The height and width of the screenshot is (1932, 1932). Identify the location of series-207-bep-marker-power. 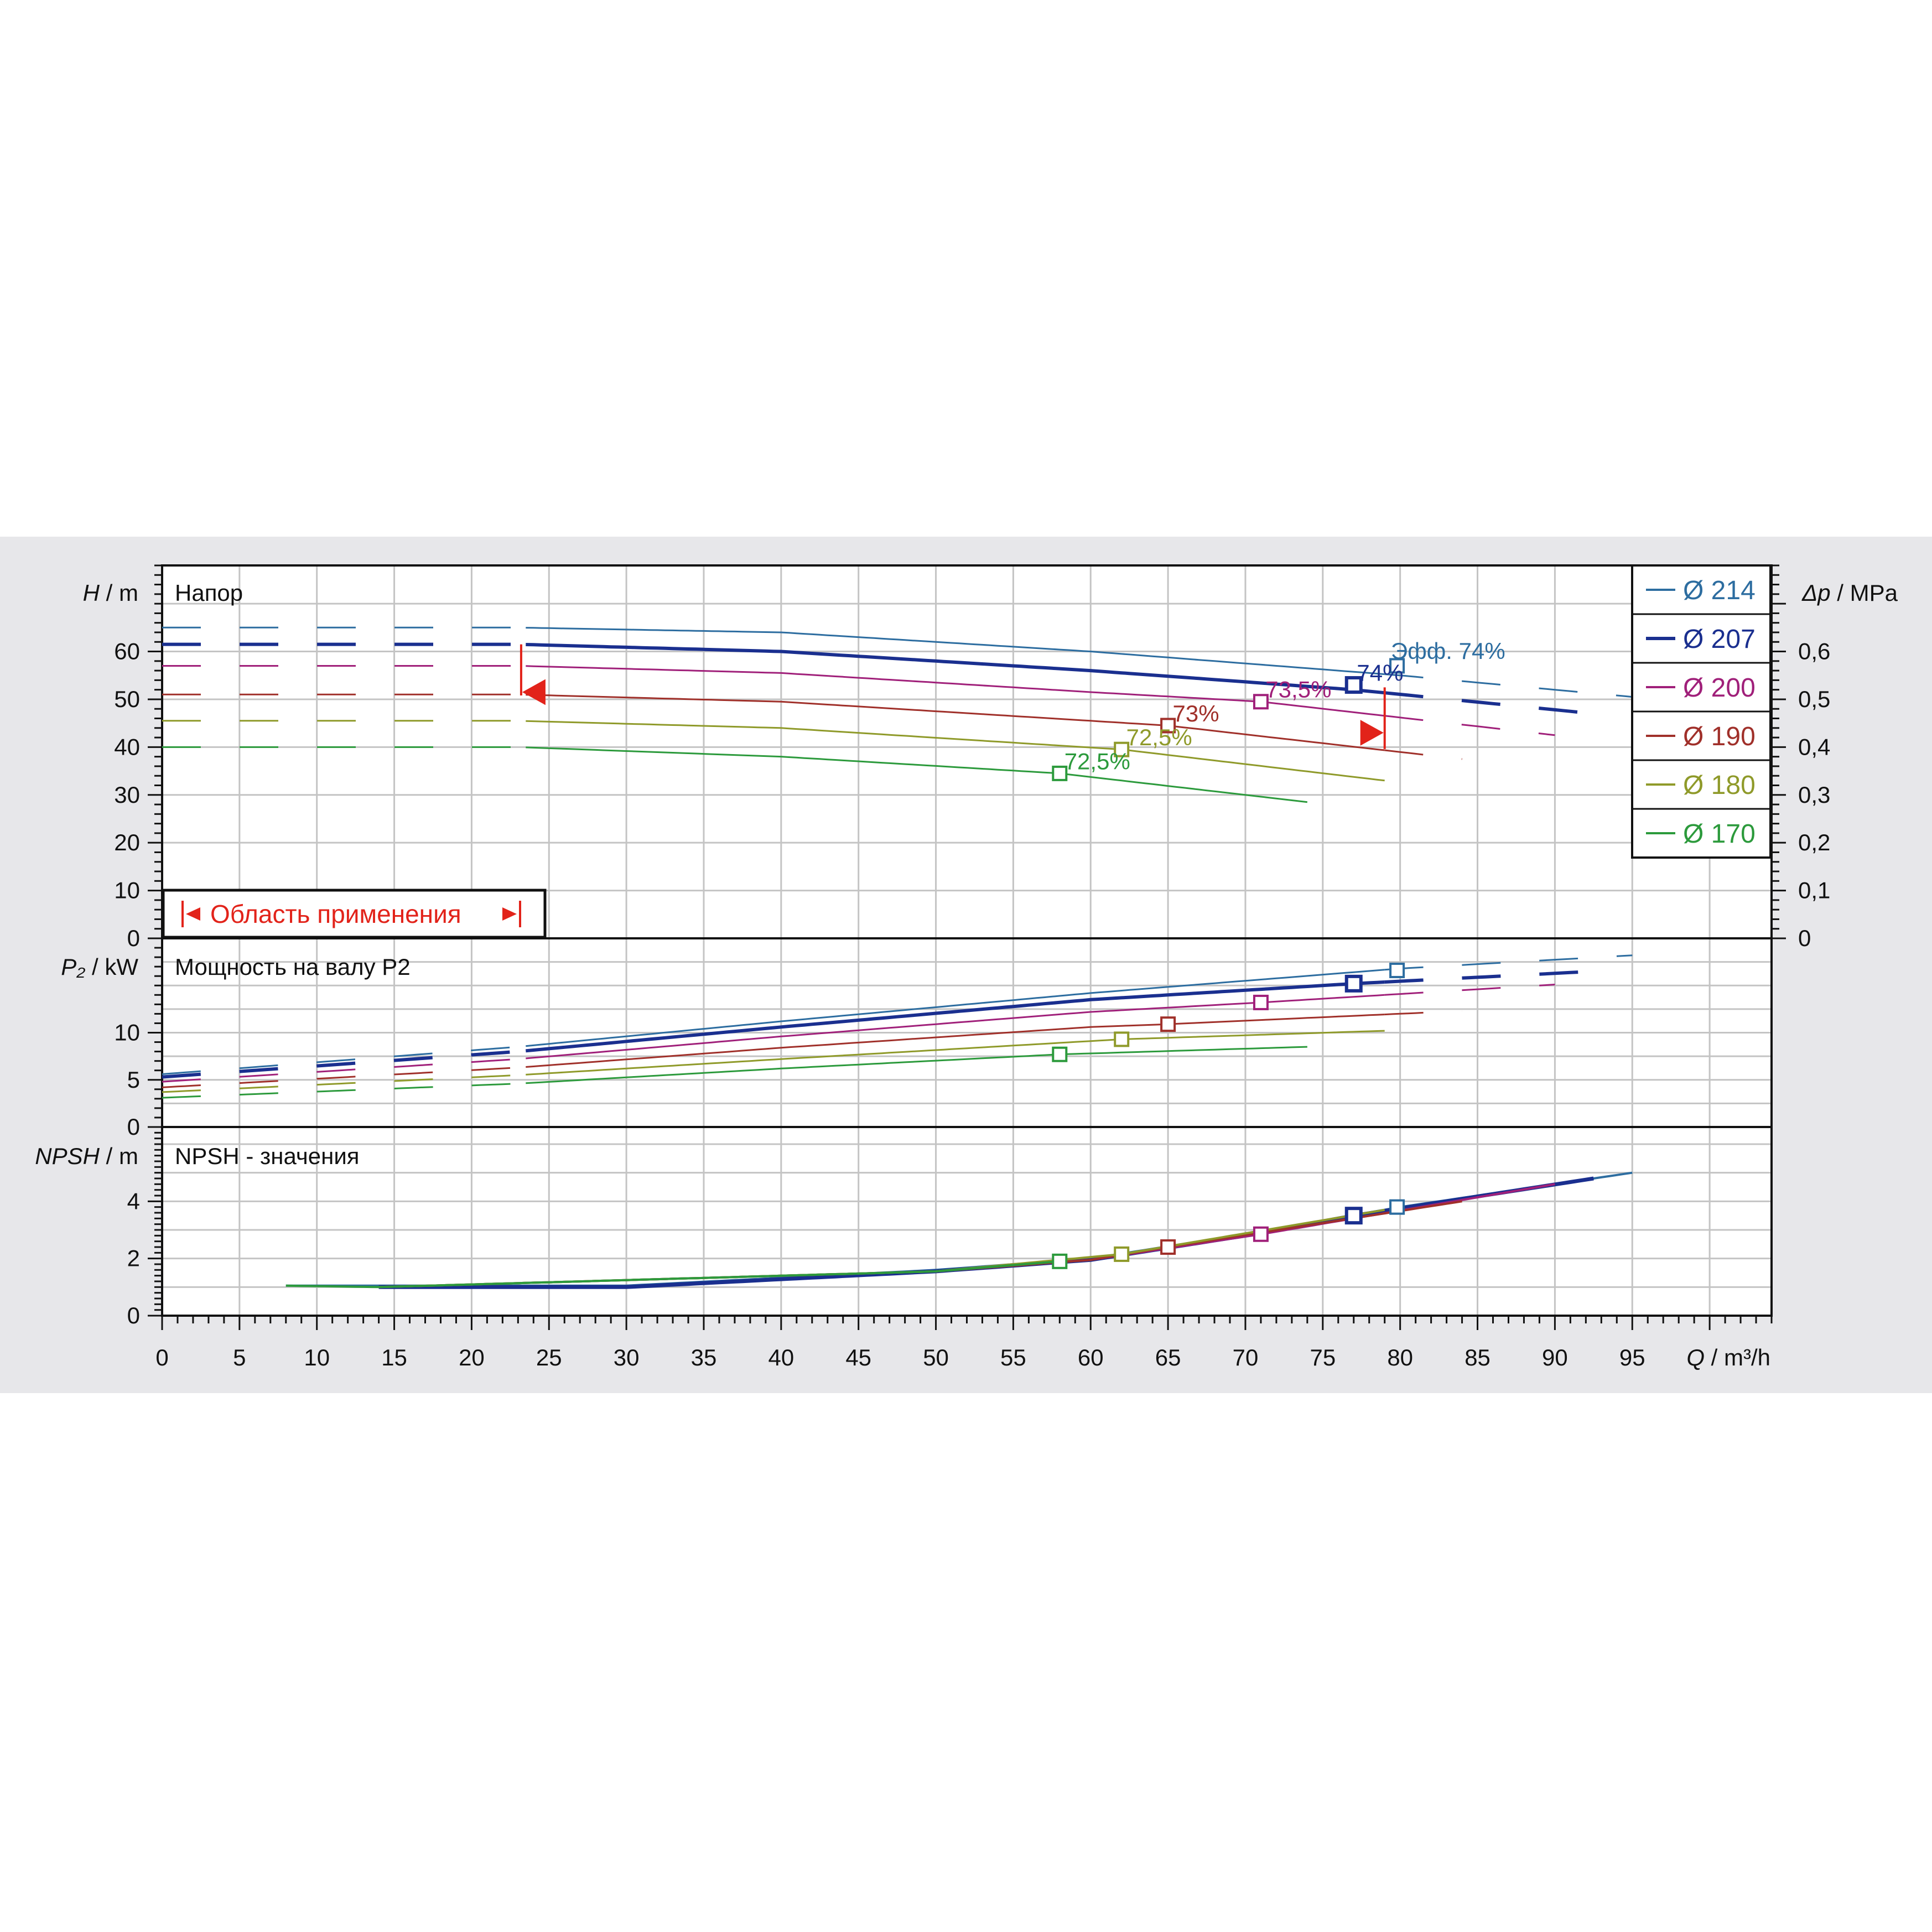
(1353, 984).